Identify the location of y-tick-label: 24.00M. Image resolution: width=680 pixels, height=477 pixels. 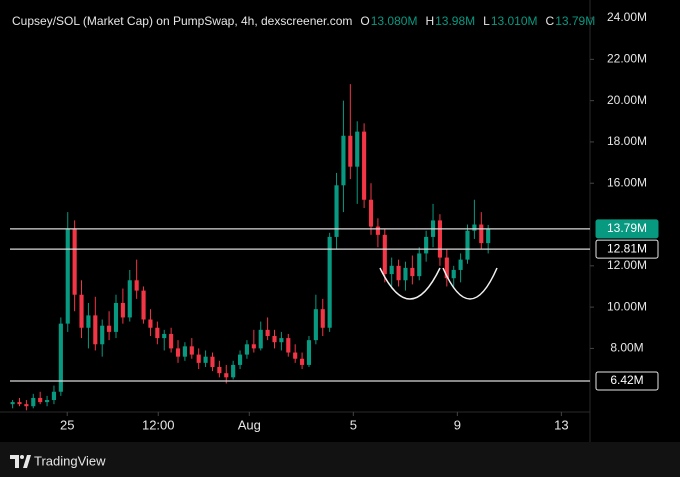
(627, 17).